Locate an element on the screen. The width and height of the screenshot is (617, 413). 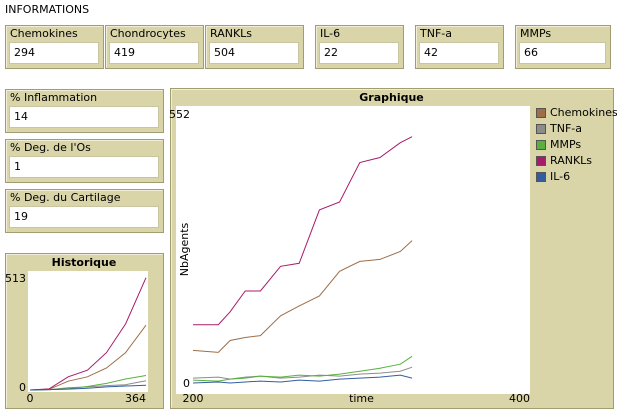
x-tick-label: 400 is located at coordinates (519, 398).